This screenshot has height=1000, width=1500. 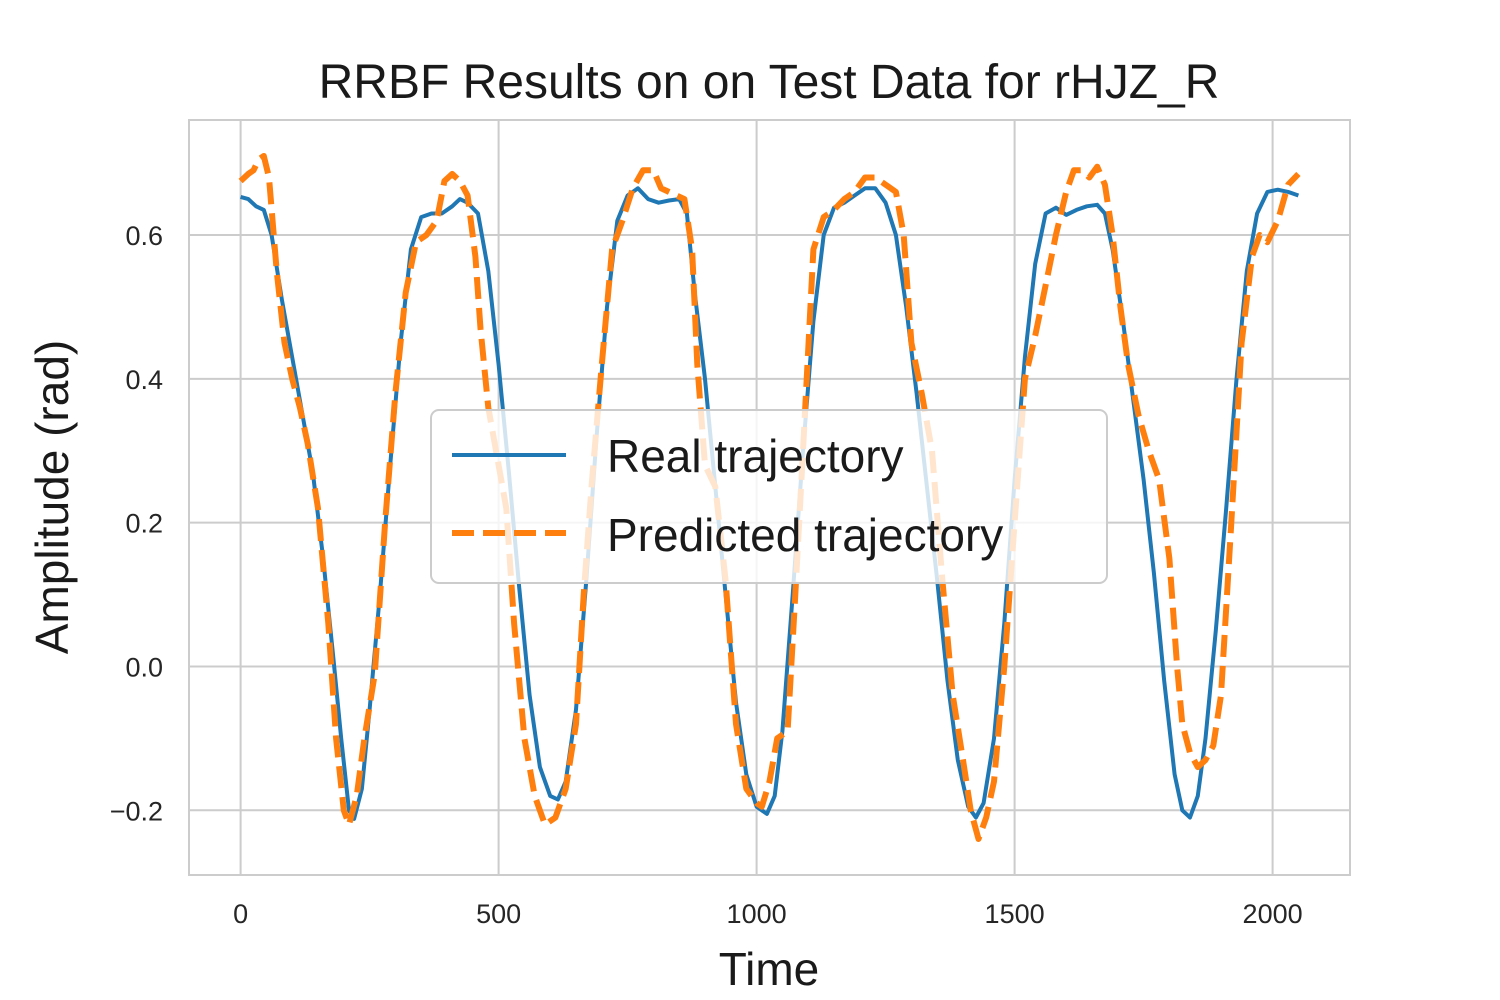 I want to click on y-tick-label: 0.6, so click(x=144, y=236).